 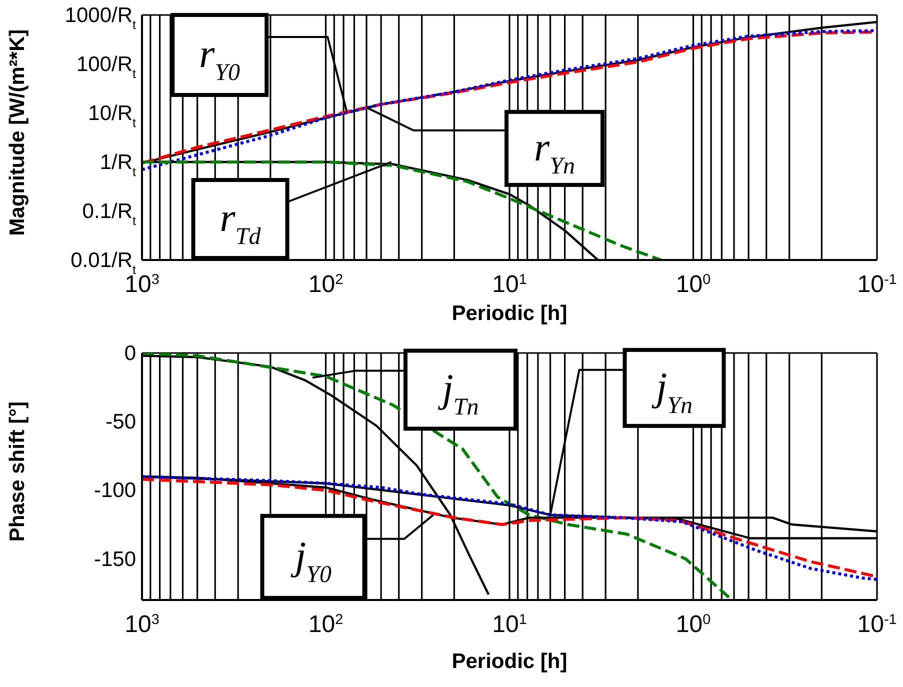 I want to click on x-tick-label: 10$^{3}$, so click(x=142, y=624).